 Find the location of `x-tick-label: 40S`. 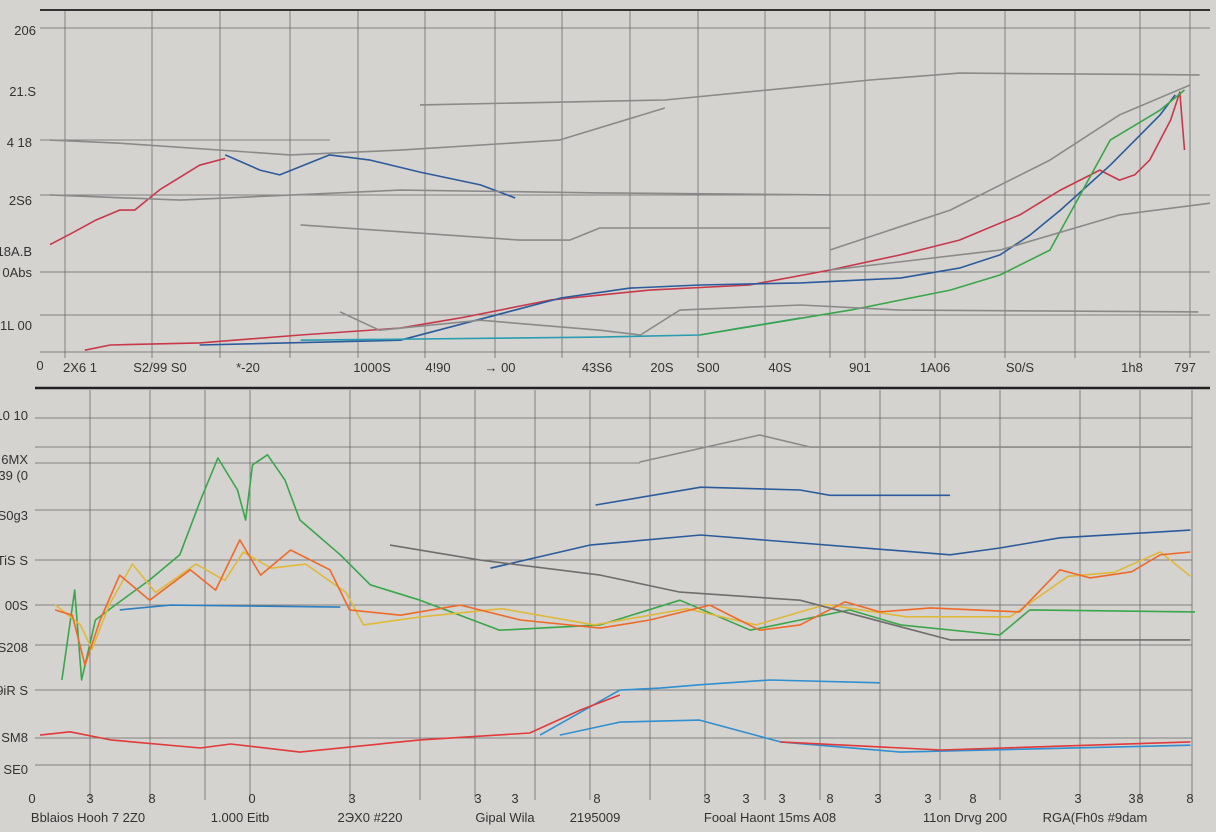

x-tick-label: 40S is located at coordinates (779, 367).